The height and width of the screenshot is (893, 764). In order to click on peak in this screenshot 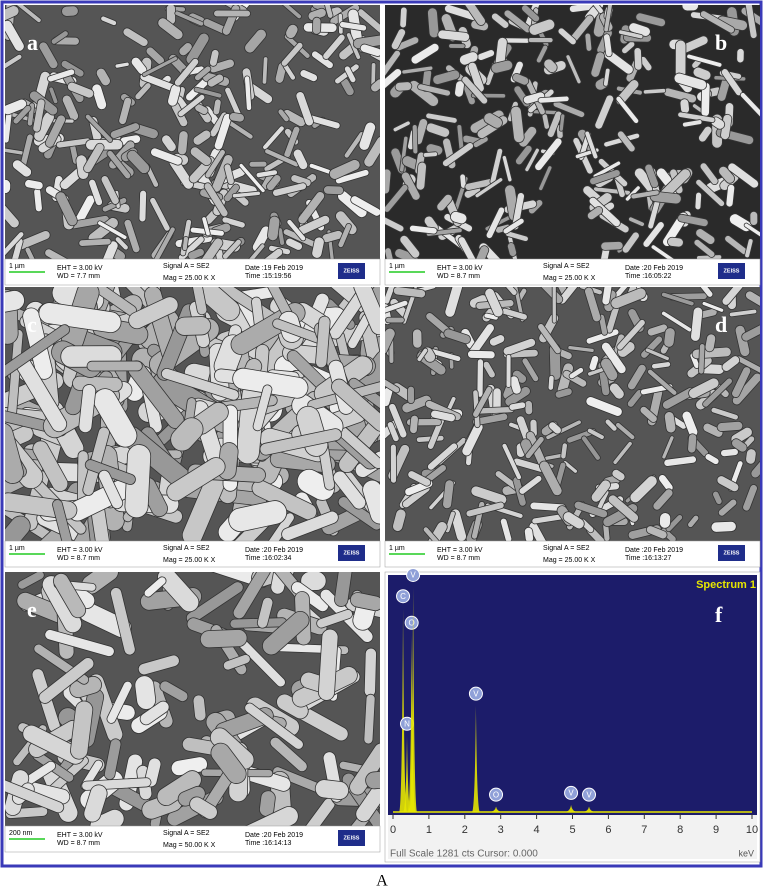, I will do `click(496, 809)`.